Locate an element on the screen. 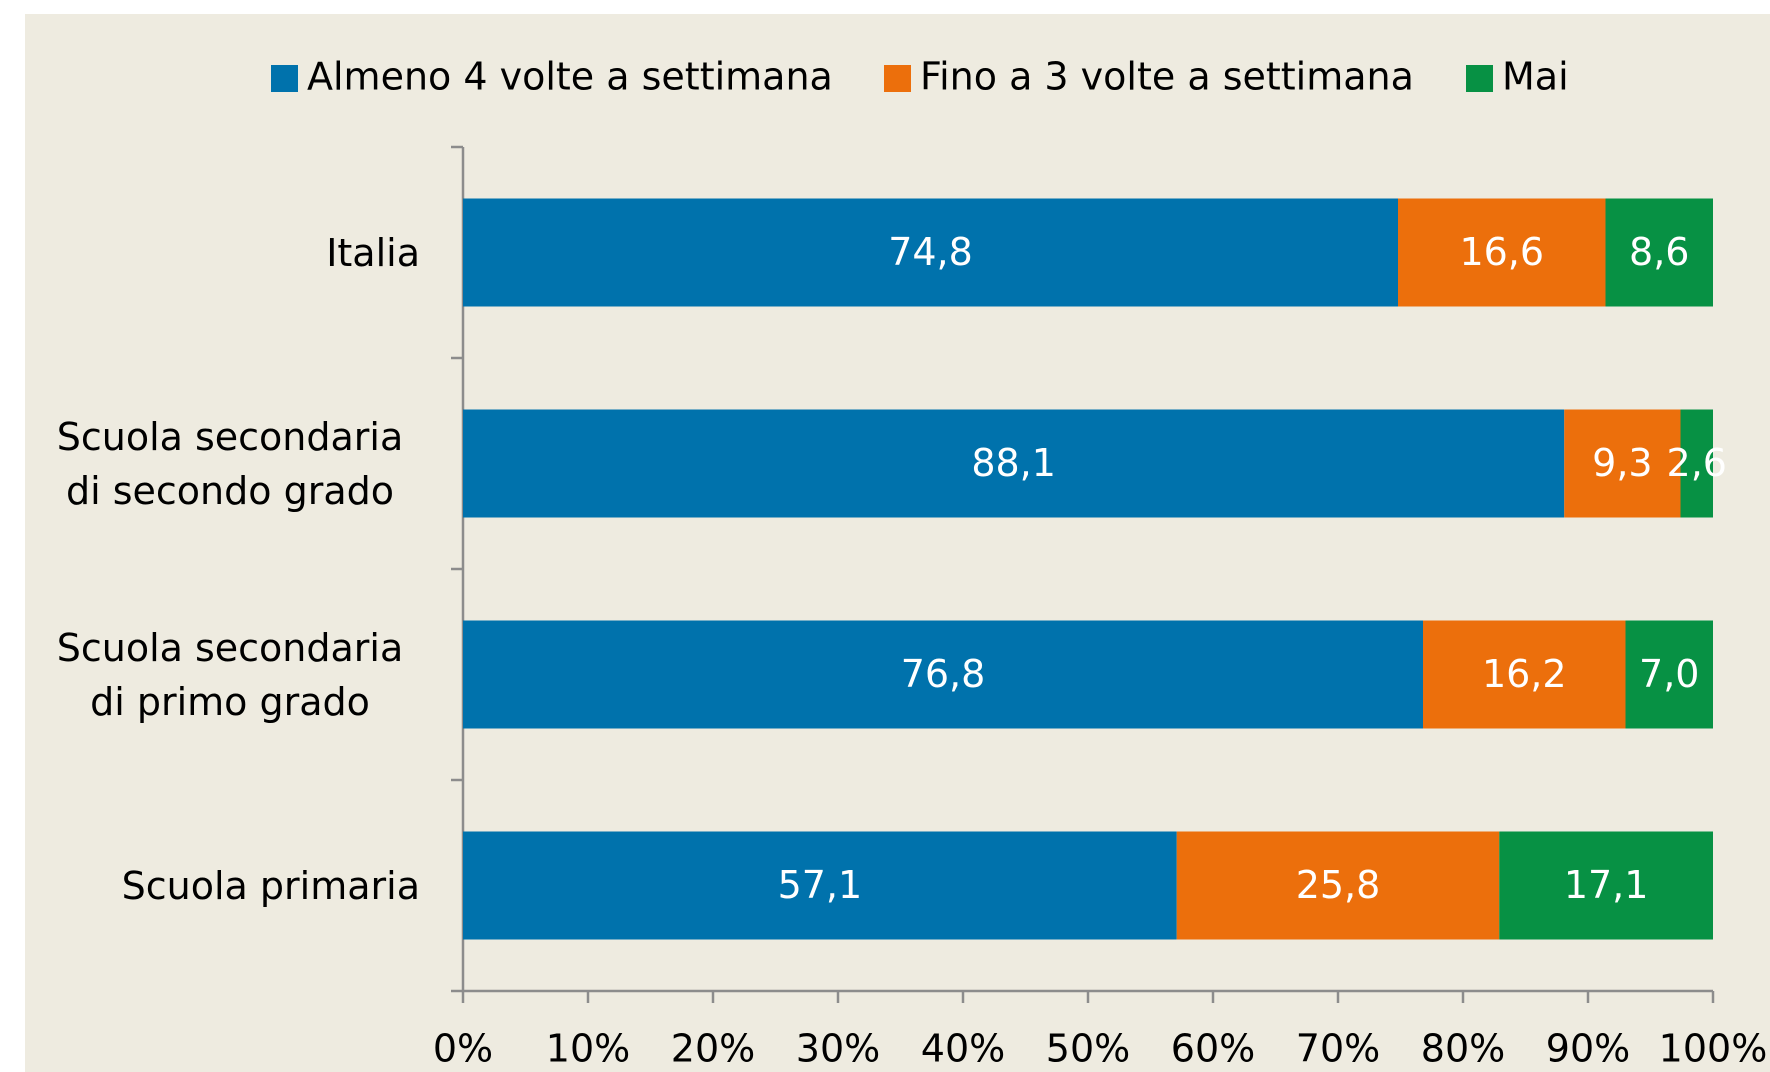 Image resolution: width=1770 pixels, height=1072 pixels. category-label-box: Scuola primaria is located at coordinates (220, 886).